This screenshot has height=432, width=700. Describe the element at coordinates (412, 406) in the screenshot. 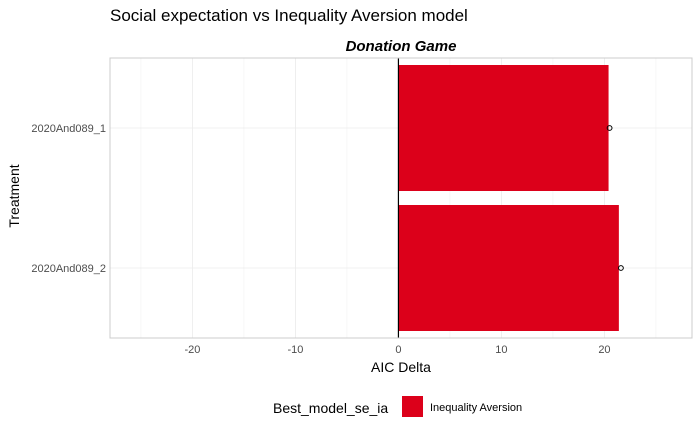

I see `legend-key-inequality-aversion` at that location.